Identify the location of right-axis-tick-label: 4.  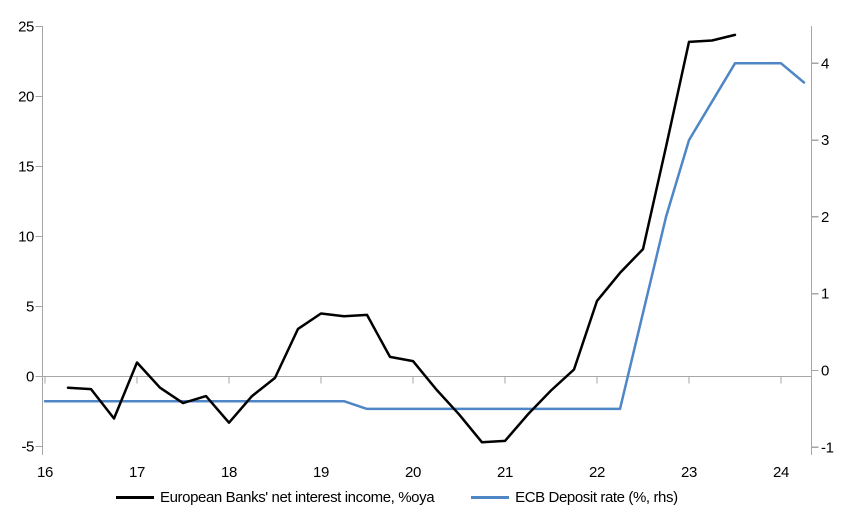
(825, 63).